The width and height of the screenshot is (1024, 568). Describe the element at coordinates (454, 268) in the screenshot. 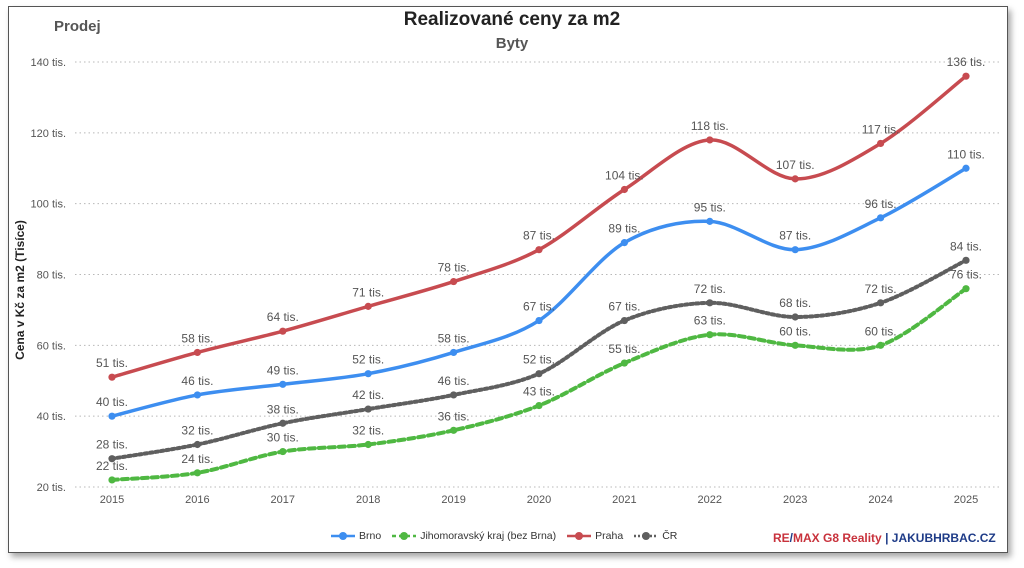

I see `data-label: 78 tis.` at that location.